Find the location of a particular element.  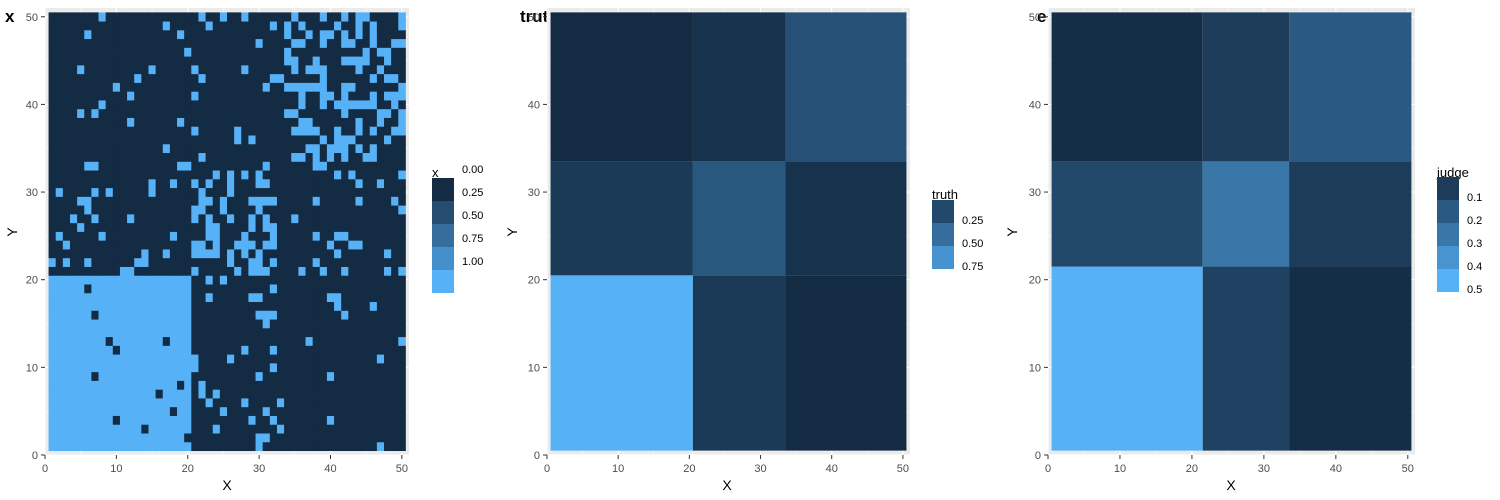

x-axis: 0 10 20 30 40 50 is located at coordinates (726, 465).